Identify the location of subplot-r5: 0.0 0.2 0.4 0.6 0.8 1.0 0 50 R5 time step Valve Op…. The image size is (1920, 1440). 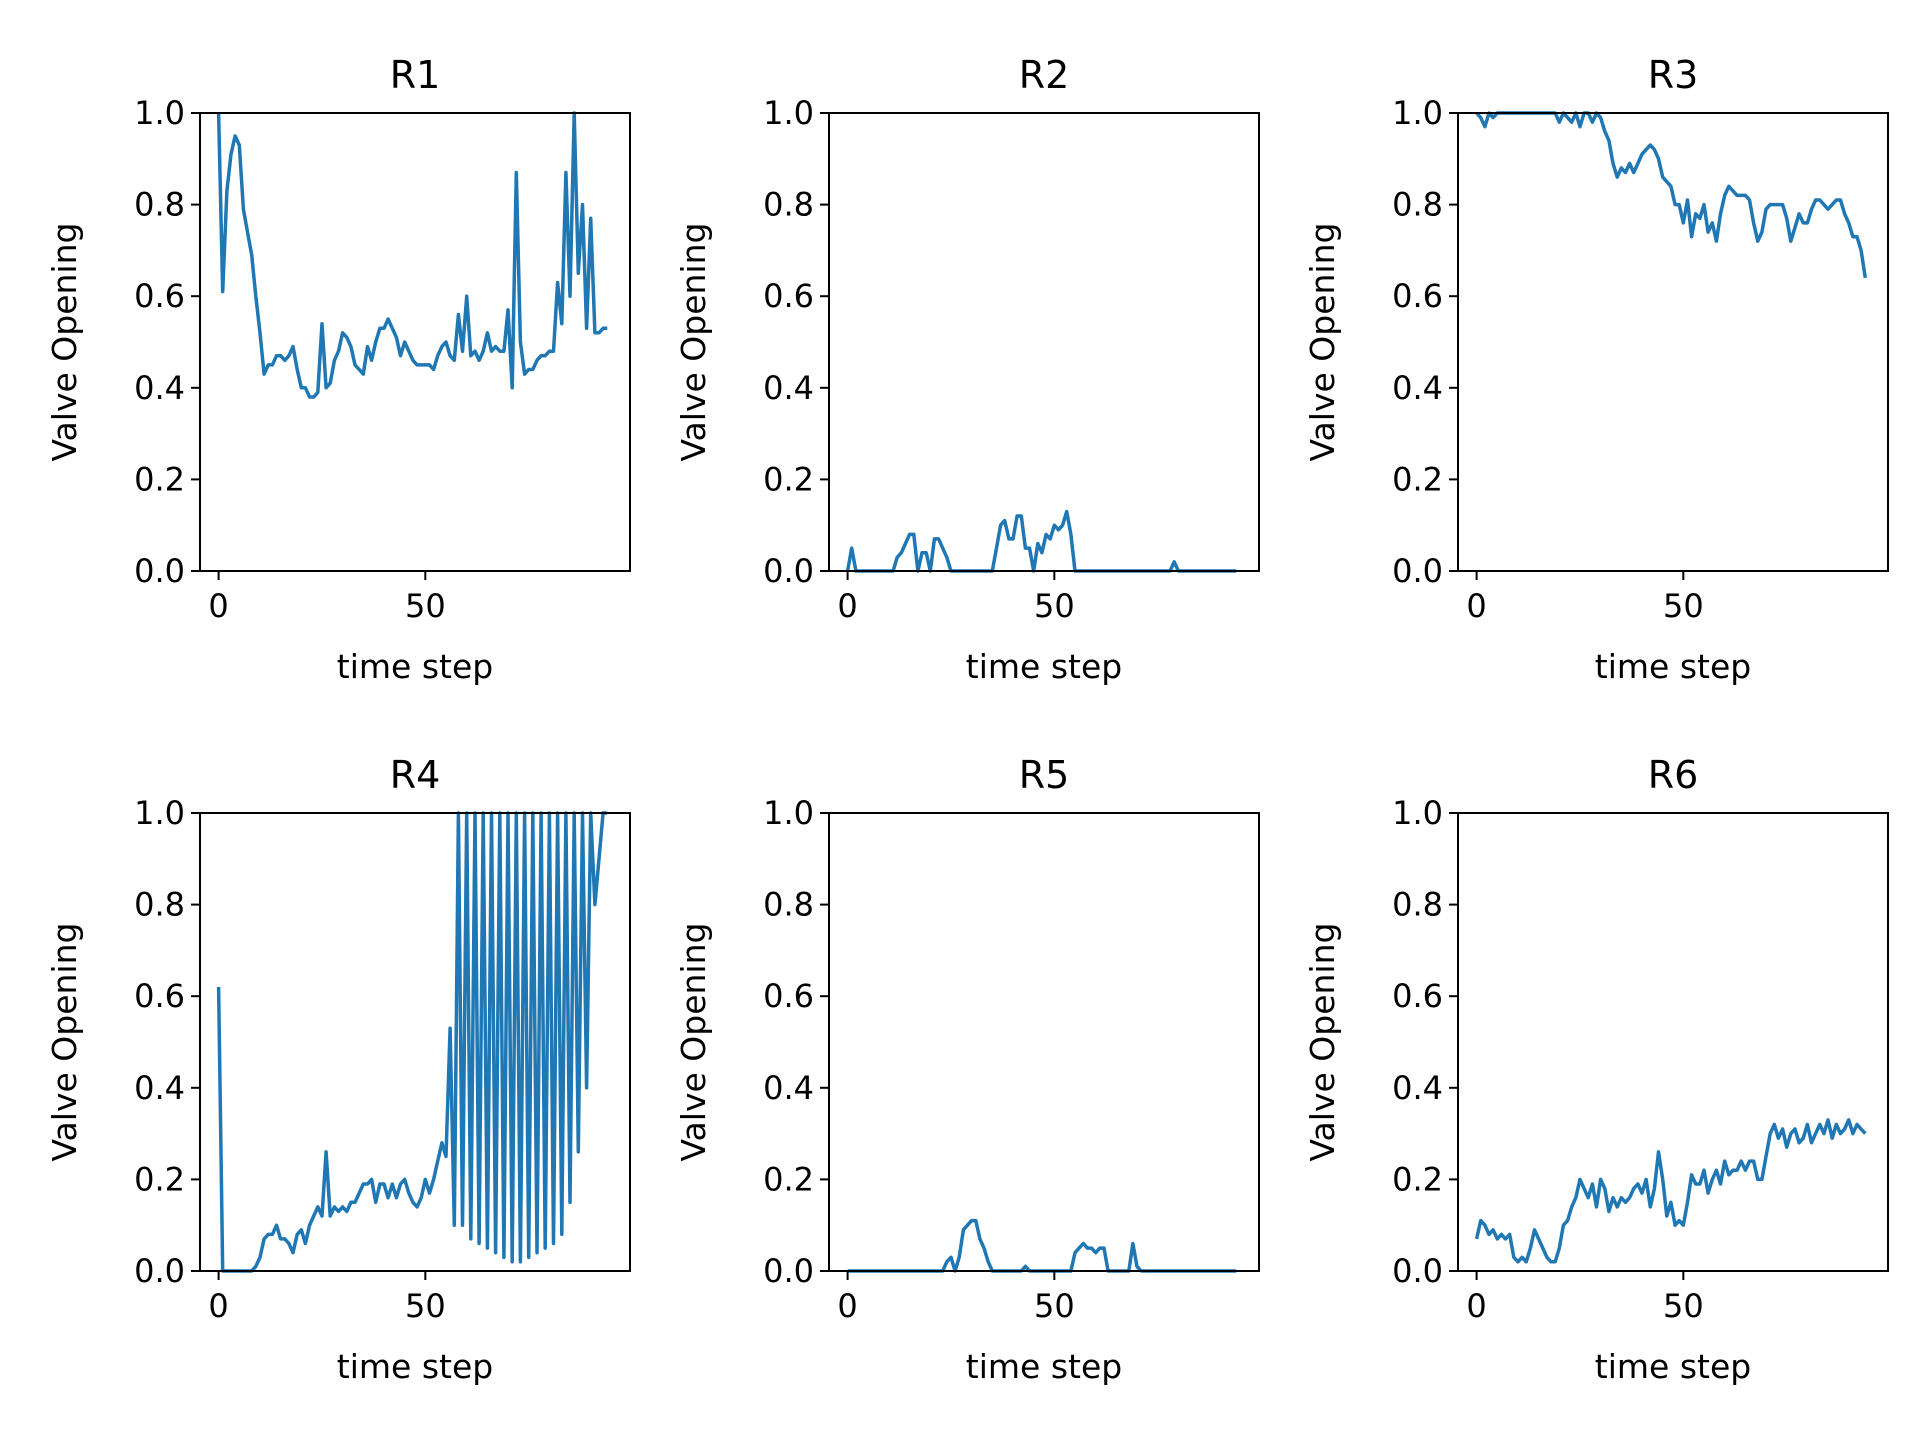
(967, 1069).